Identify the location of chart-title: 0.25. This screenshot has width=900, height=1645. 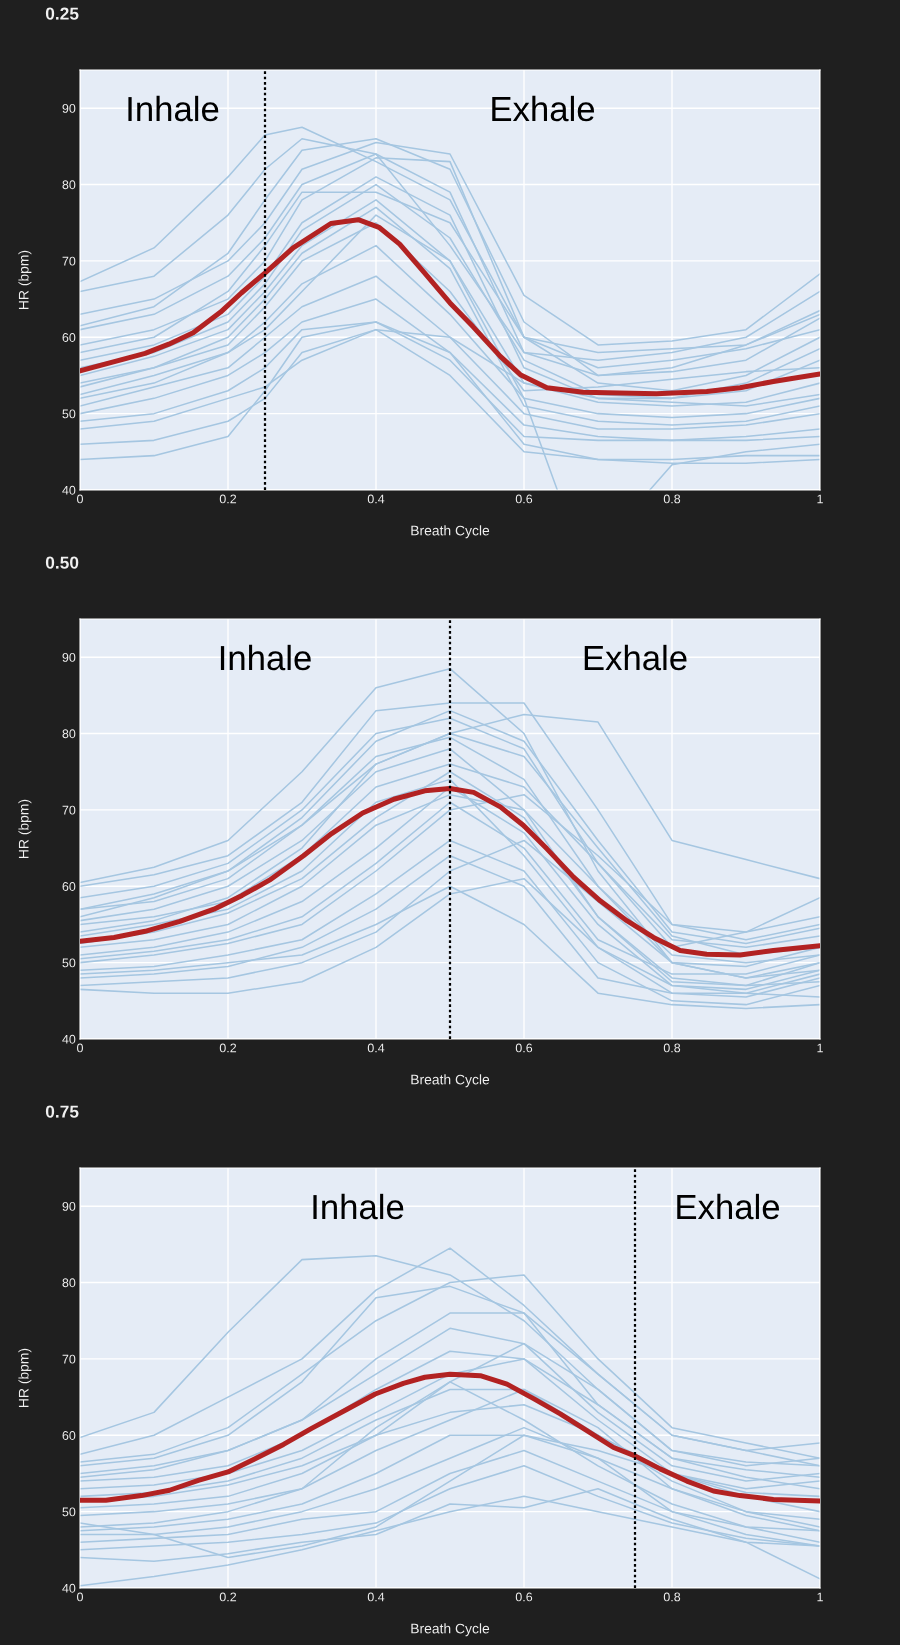
(62, 13).